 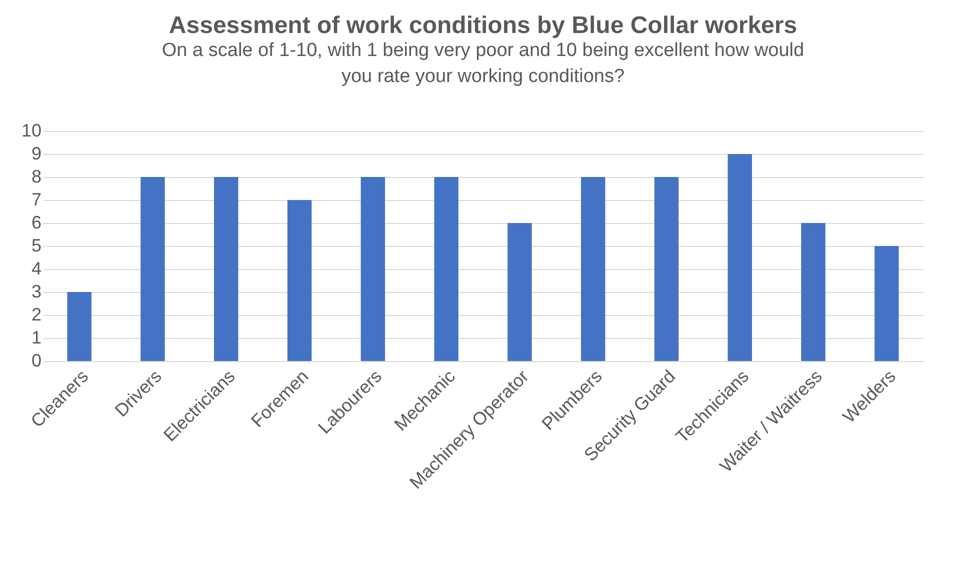 I want to click on y-tick-label: 2, so click(x=36, y=314).